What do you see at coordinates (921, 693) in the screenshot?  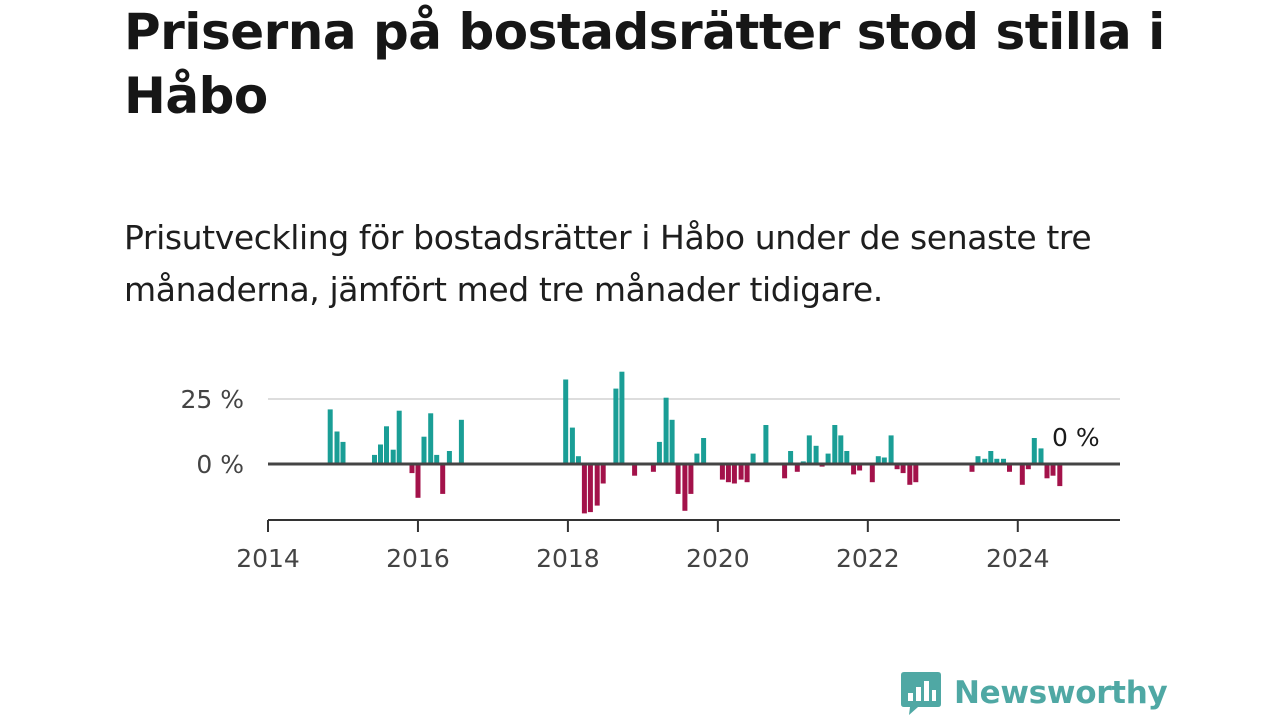 I see `newsworthy-logo-icon` at bounding box center [921, 693].